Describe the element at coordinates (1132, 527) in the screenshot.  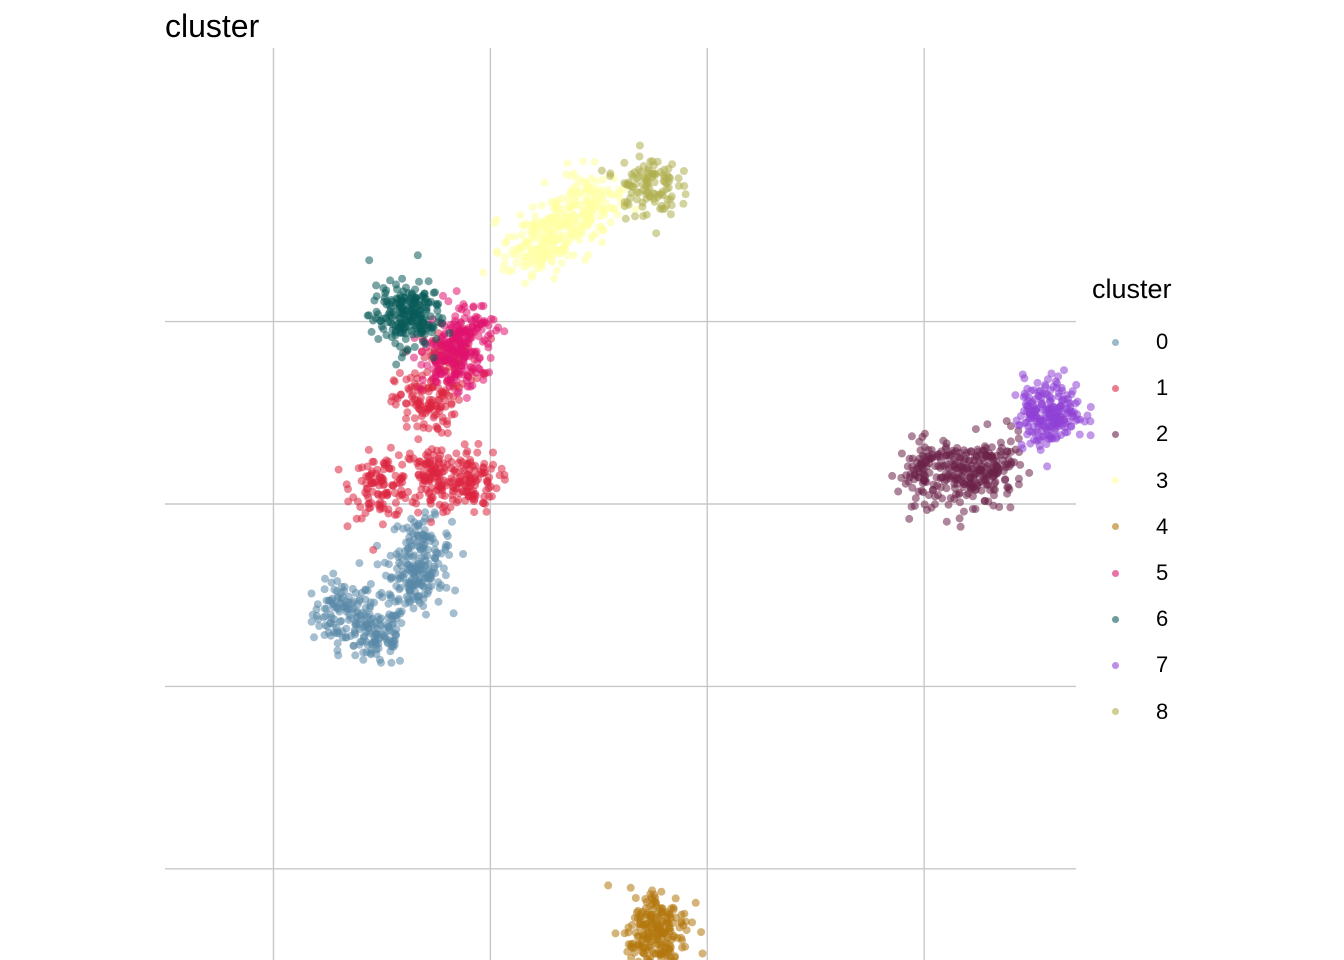
I see `legend-items: 0 1 2 3 4 5 6 7 8` at that location.